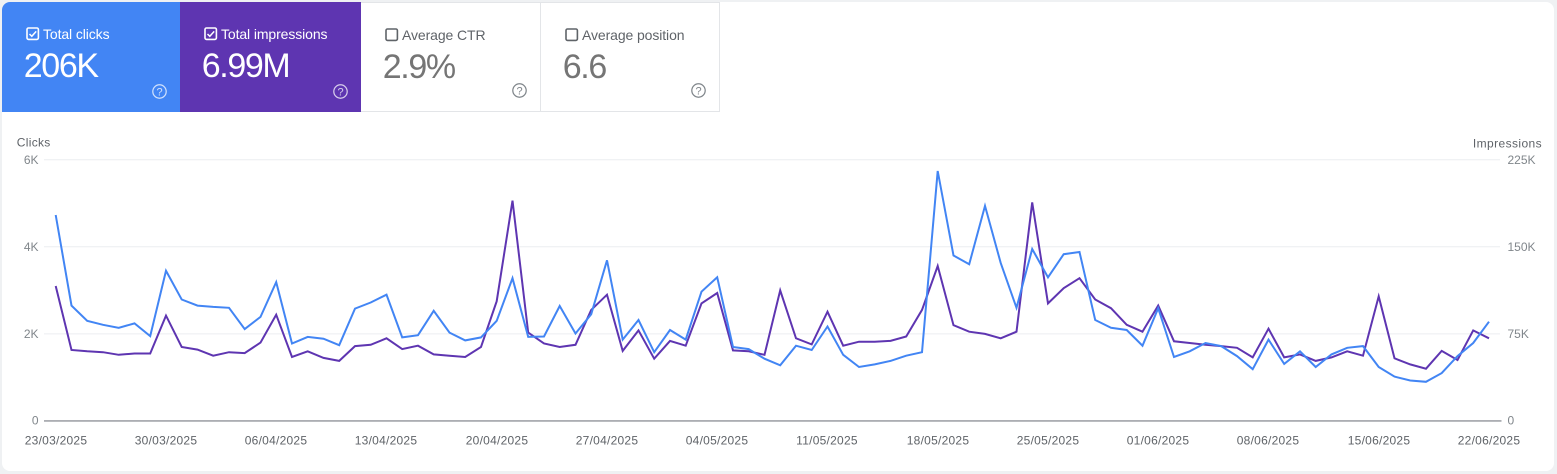 This screenshot has height=474, width=1557. What do you see at coordinates (34, 143) in the screenshot?
I see `svg-text: Clicks` at bounding box center [34, 143].